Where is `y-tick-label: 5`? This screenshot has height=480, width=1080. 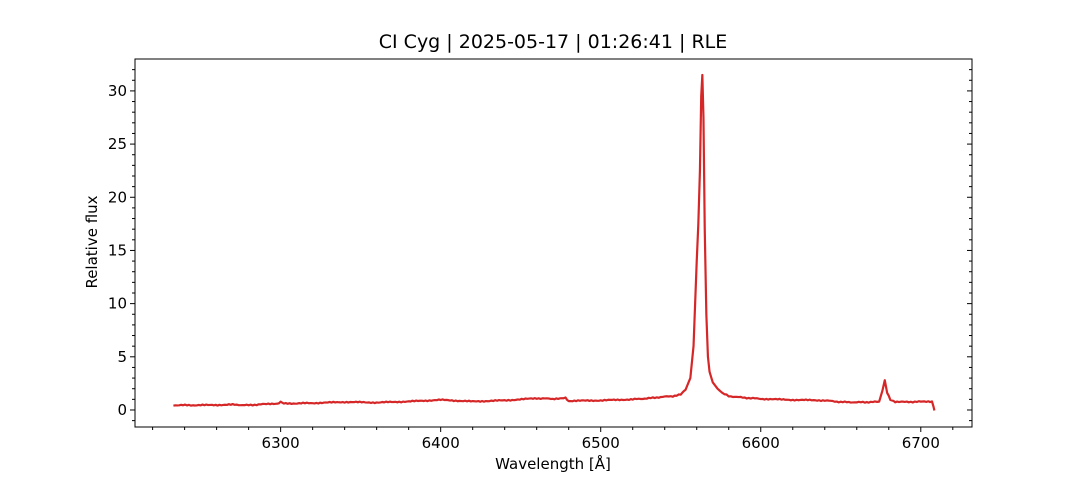 y-tick-label: 5 is located at coordinates (122, 357).